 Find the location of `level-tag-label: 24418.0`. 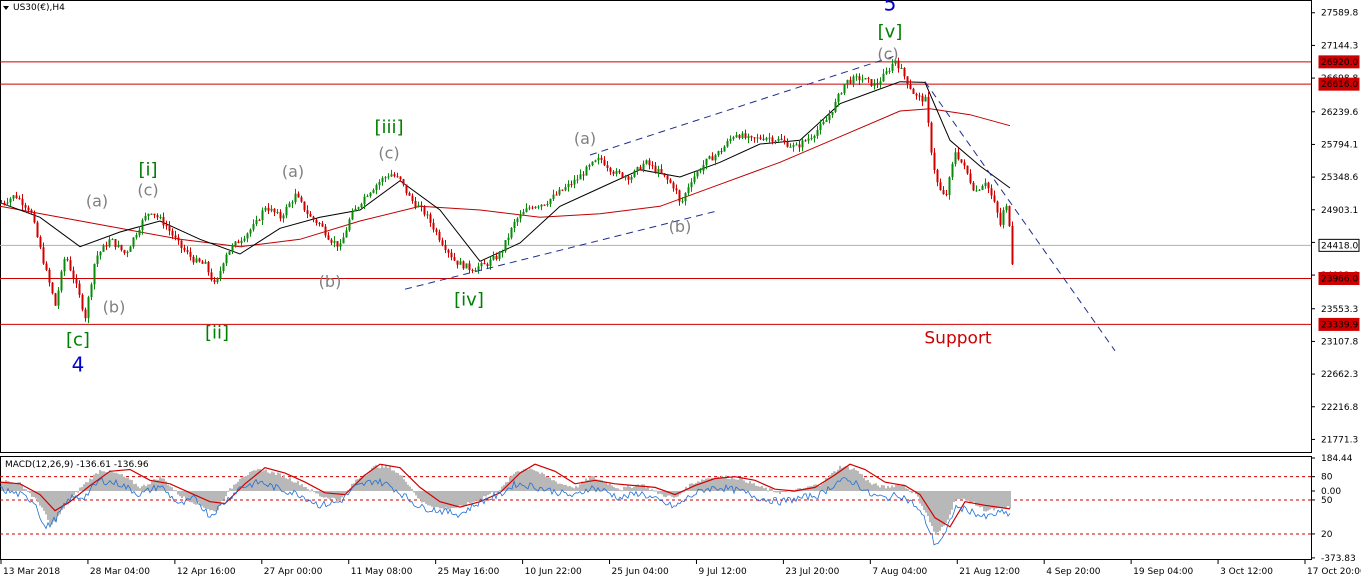

level-tag-label: 24418.0 is located at coordinates (1339, 246).